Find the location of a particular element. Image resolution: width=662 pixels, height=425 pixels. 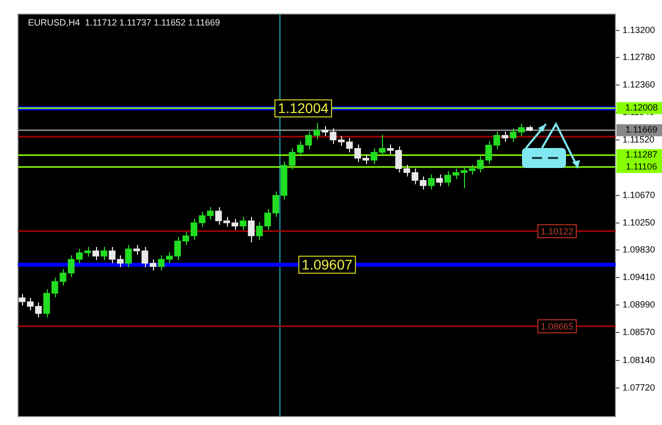

ref-line-label: 1.12008 is located at coordinates (641, 107).